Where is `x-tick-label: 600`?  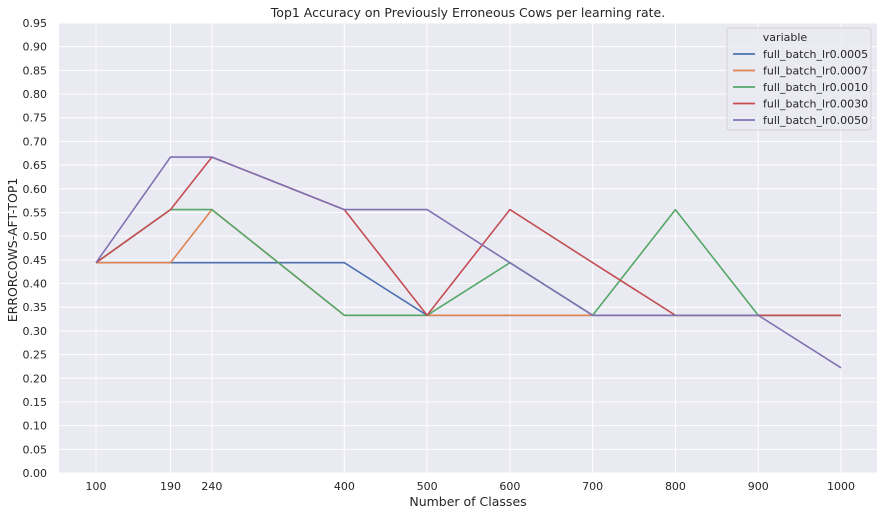
x-tick-label: 600 is located at coordinates (509, 486).